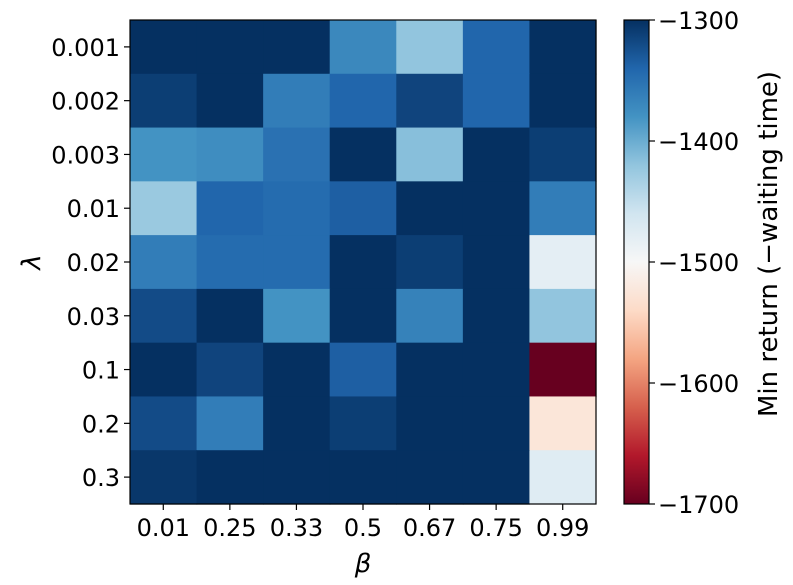 Image resolution: width=793 pixels, height=585 pixels. I want to click on y-tick-label: 0.03, so click(93, 317).